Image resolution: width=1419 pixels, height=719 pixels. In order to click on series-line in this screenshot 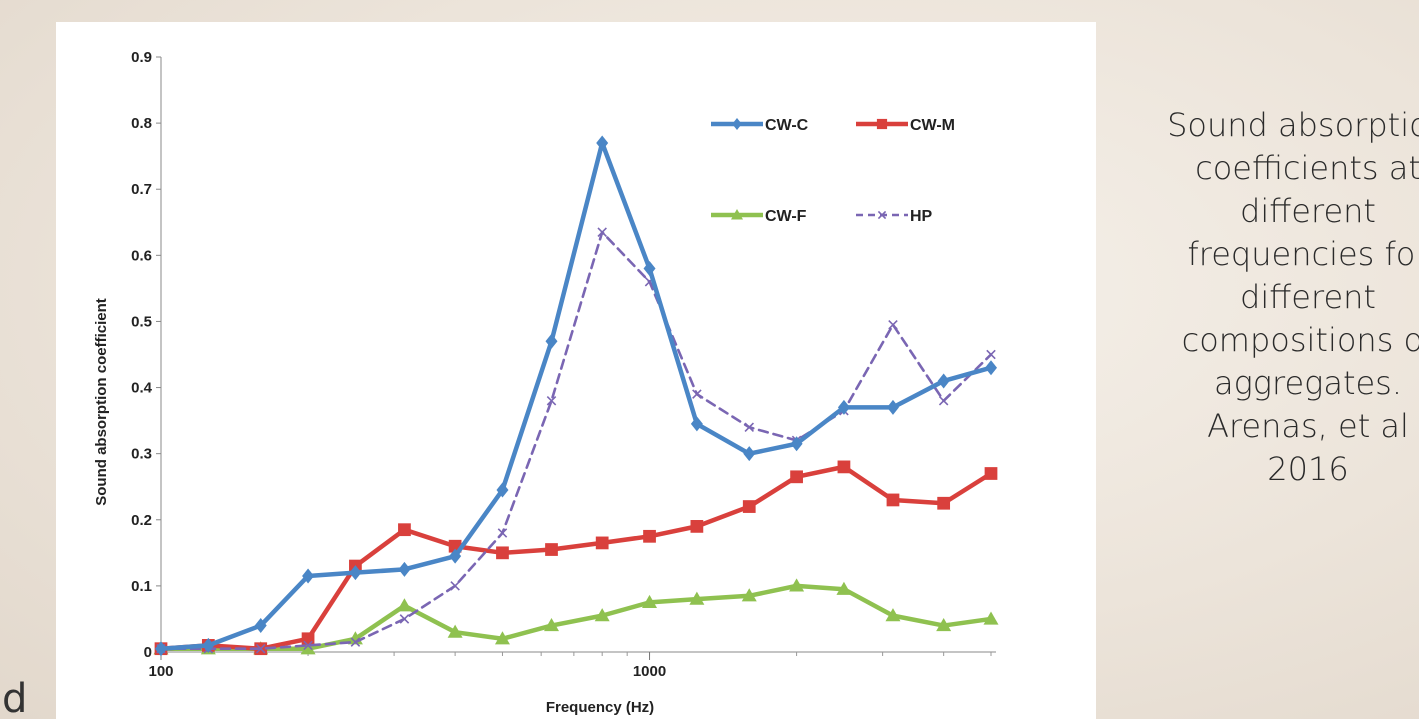, I will do `click(576, 617)`.